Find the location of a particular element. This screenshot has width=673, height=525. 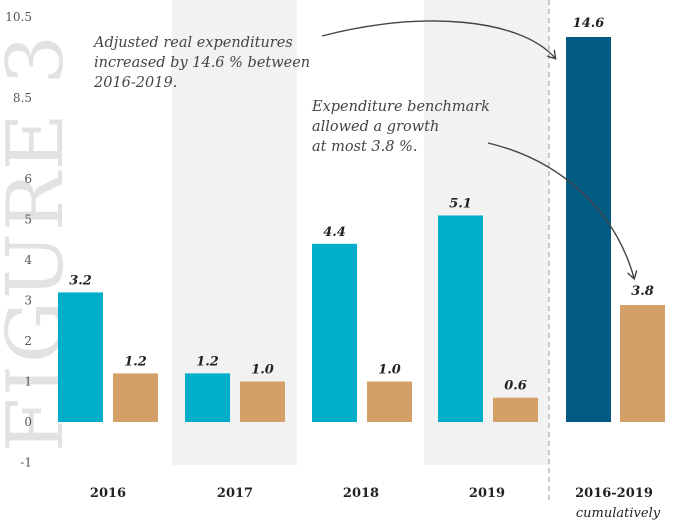

value-label-2017-series-1: 1.2 is located at coordinates (207, 361).